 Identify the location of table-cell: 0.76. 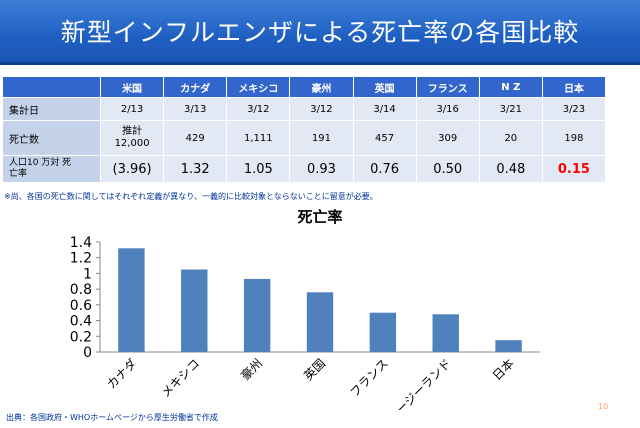
(384, 169).